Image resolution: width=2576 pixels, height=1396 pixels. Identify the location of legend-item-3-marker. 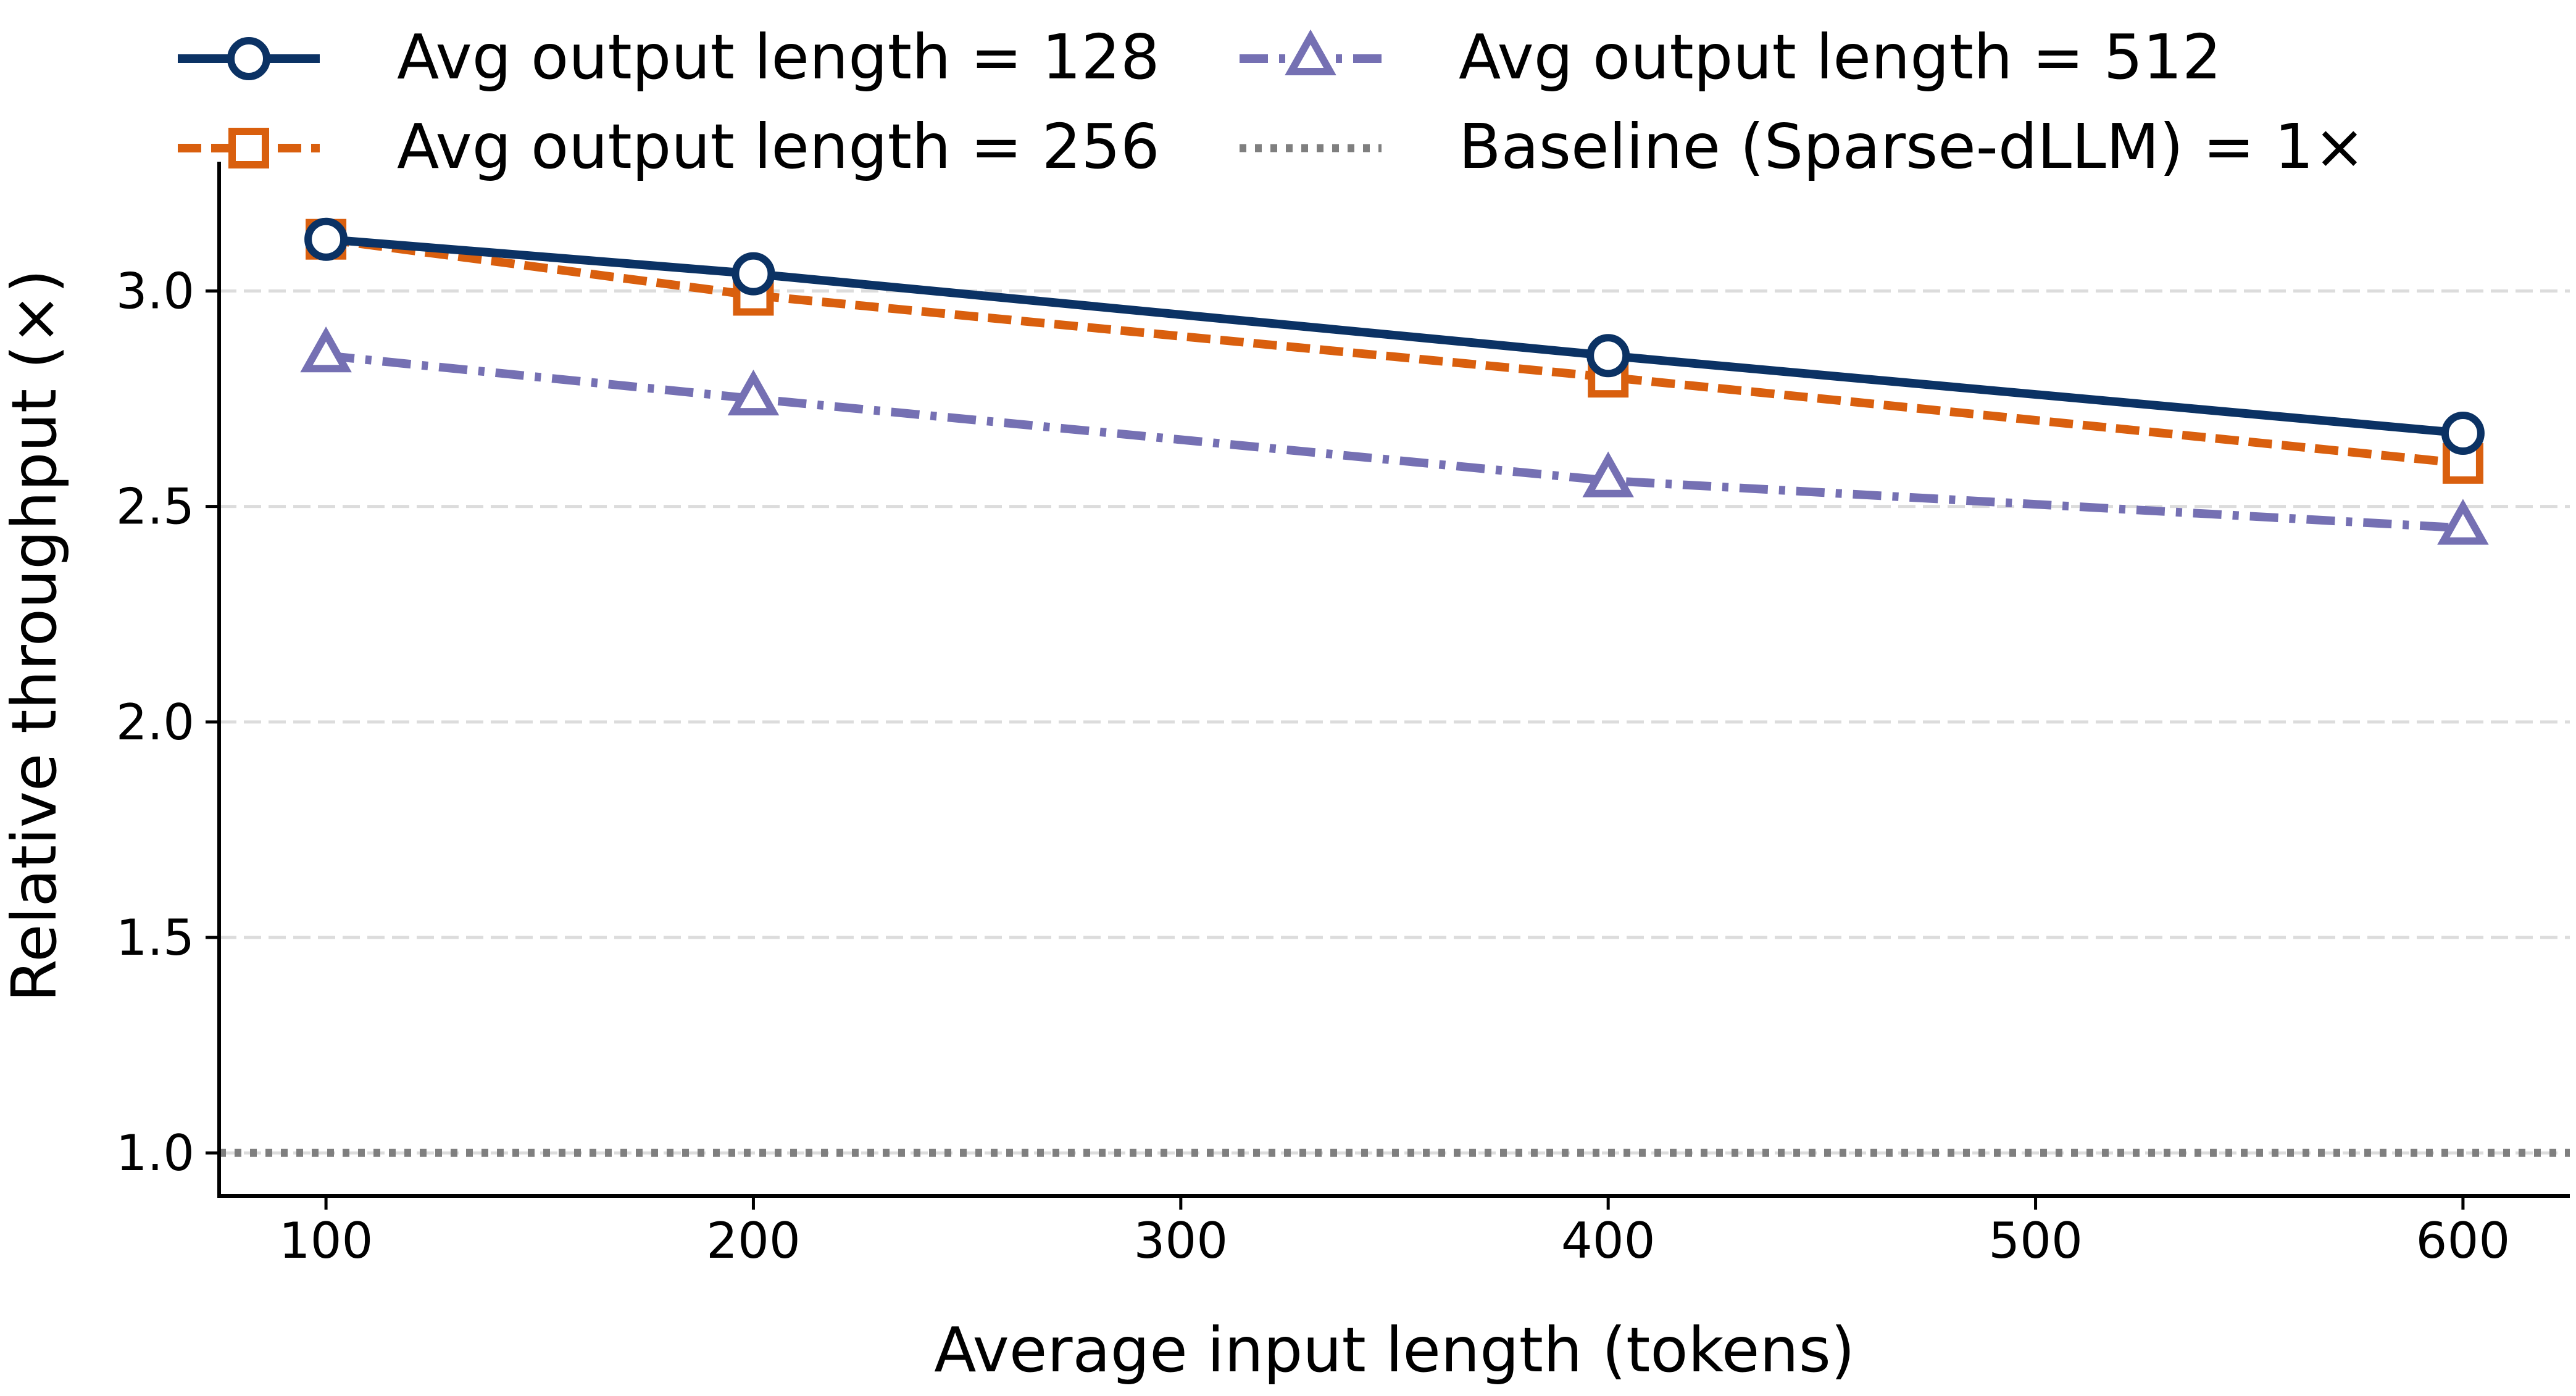
(1310, 52).